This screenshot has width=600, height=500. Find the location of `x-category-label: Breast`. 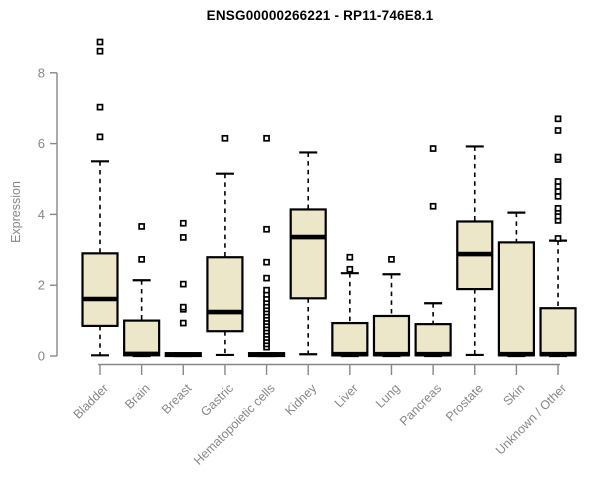

x-category-label: Breast is located at coordinates (177, 399).